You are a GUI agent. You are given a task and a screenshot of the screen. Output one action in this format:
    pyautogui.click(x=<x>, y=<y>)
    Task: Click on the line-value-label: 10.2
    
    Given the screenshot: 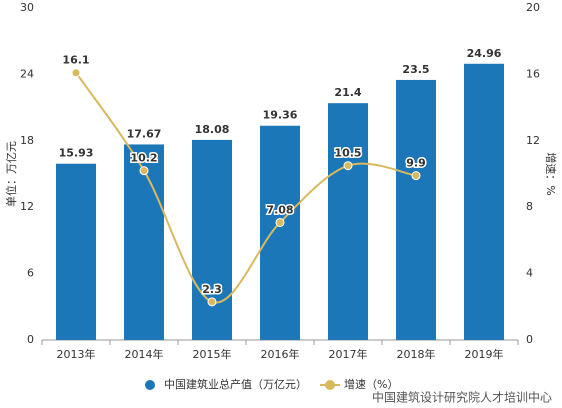 What is the action you would take?
    pyautogui.click(x=143, y=158)
    